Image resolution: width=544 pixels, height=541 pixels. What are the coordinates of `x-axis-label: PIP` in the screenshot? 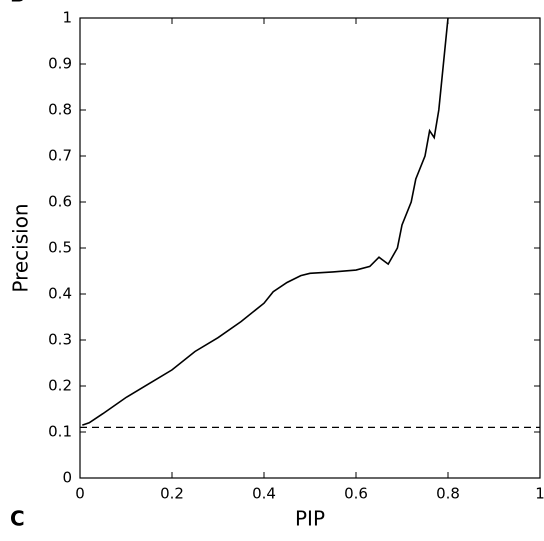 It's located at (310, 519).